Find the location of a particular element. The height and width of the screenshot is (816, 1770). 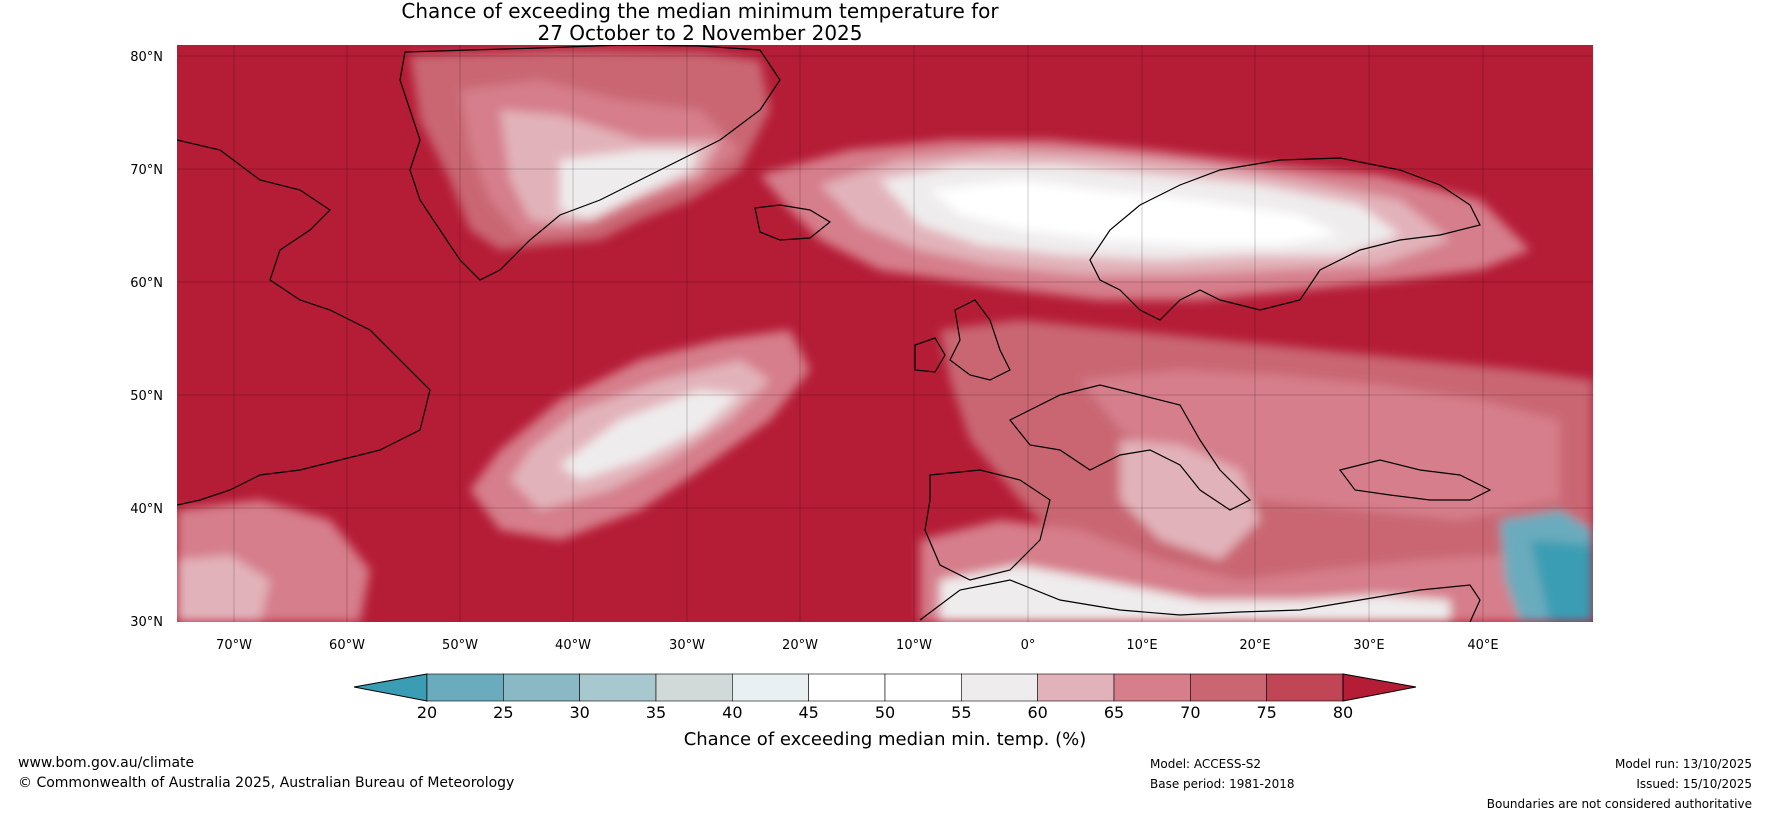

lon-label: 70°W is located at coordinates (234, 645).